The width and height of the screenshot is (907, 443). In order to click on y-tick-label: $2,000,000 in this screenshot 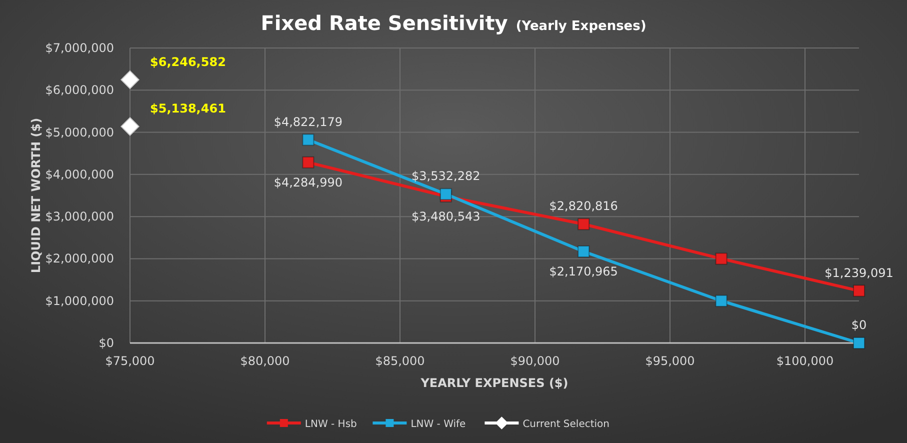, I will do `click(79, 259)`.